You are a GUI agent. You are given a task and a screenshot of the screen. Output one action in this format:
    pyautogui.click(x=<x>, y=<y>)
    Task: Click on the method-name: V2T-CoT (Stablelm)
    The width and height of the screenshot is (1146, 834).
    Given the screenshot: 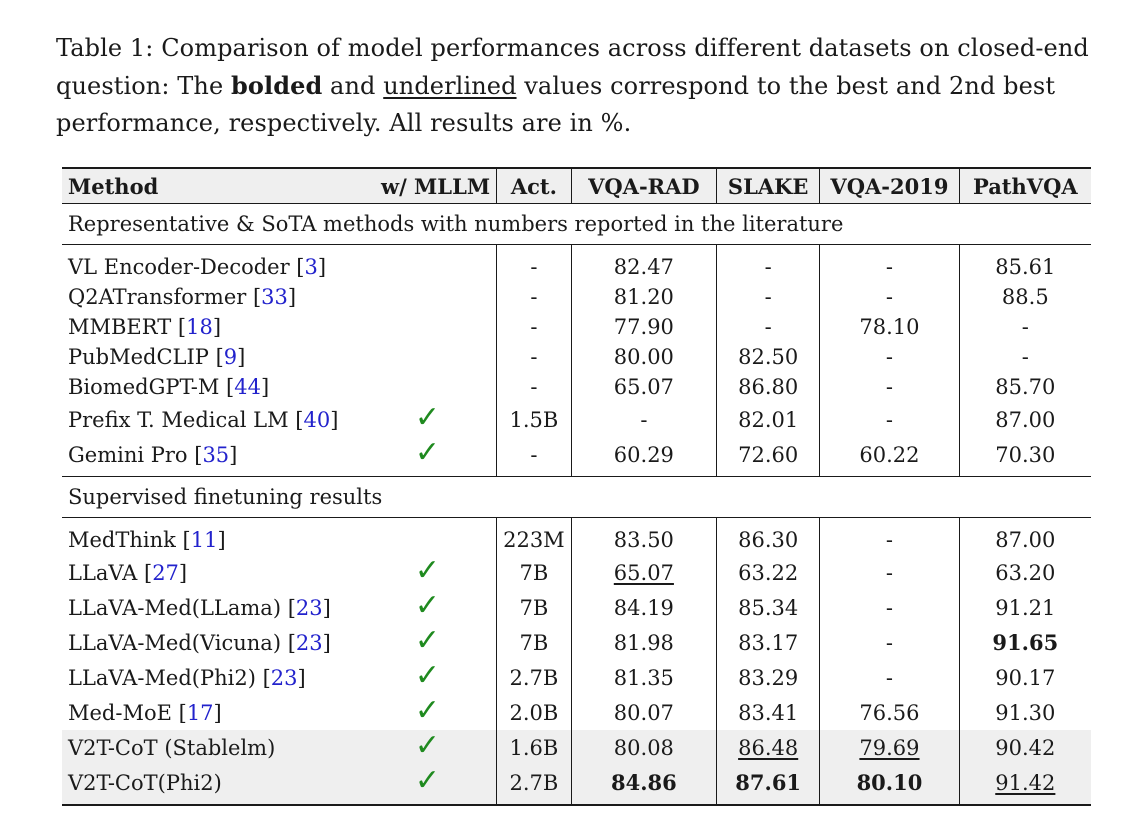 What is the action you would take?
    pyautogui.click(x=172, y=747)
    